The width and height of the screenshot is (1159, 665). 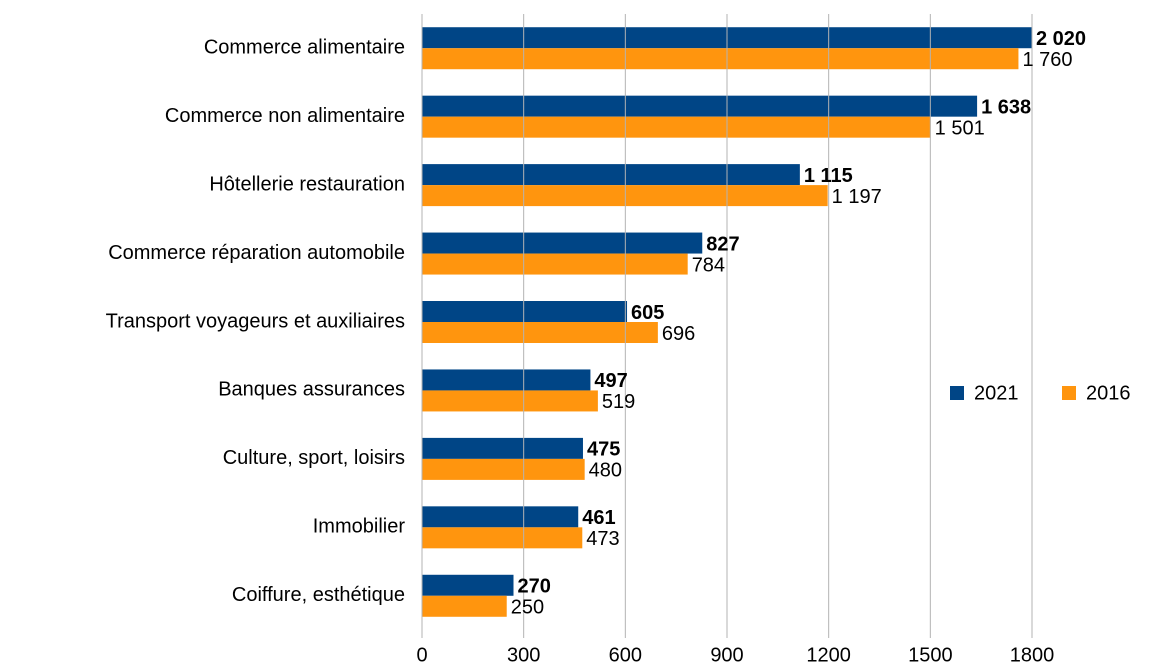 I want to click on data-label: 605, so click(x=647, y=313).